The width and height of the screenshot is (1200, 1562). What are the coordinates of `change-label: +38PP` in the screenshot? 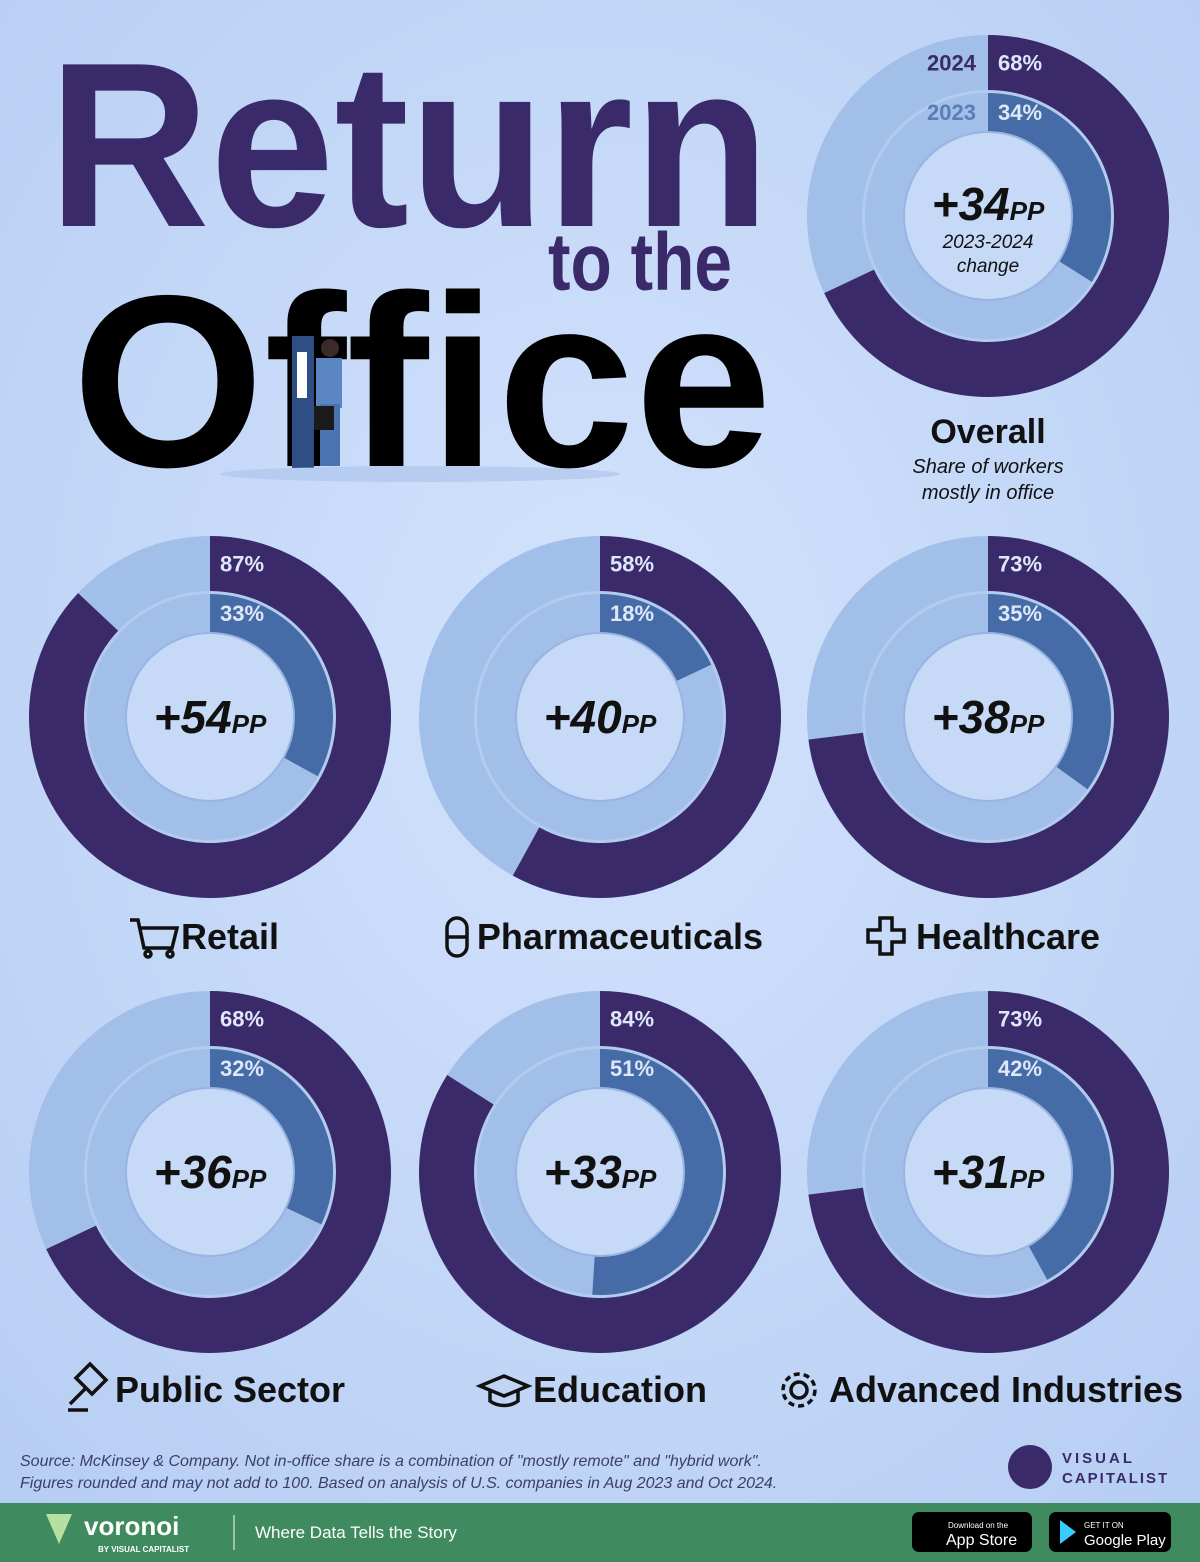 It's located at (988, 717).